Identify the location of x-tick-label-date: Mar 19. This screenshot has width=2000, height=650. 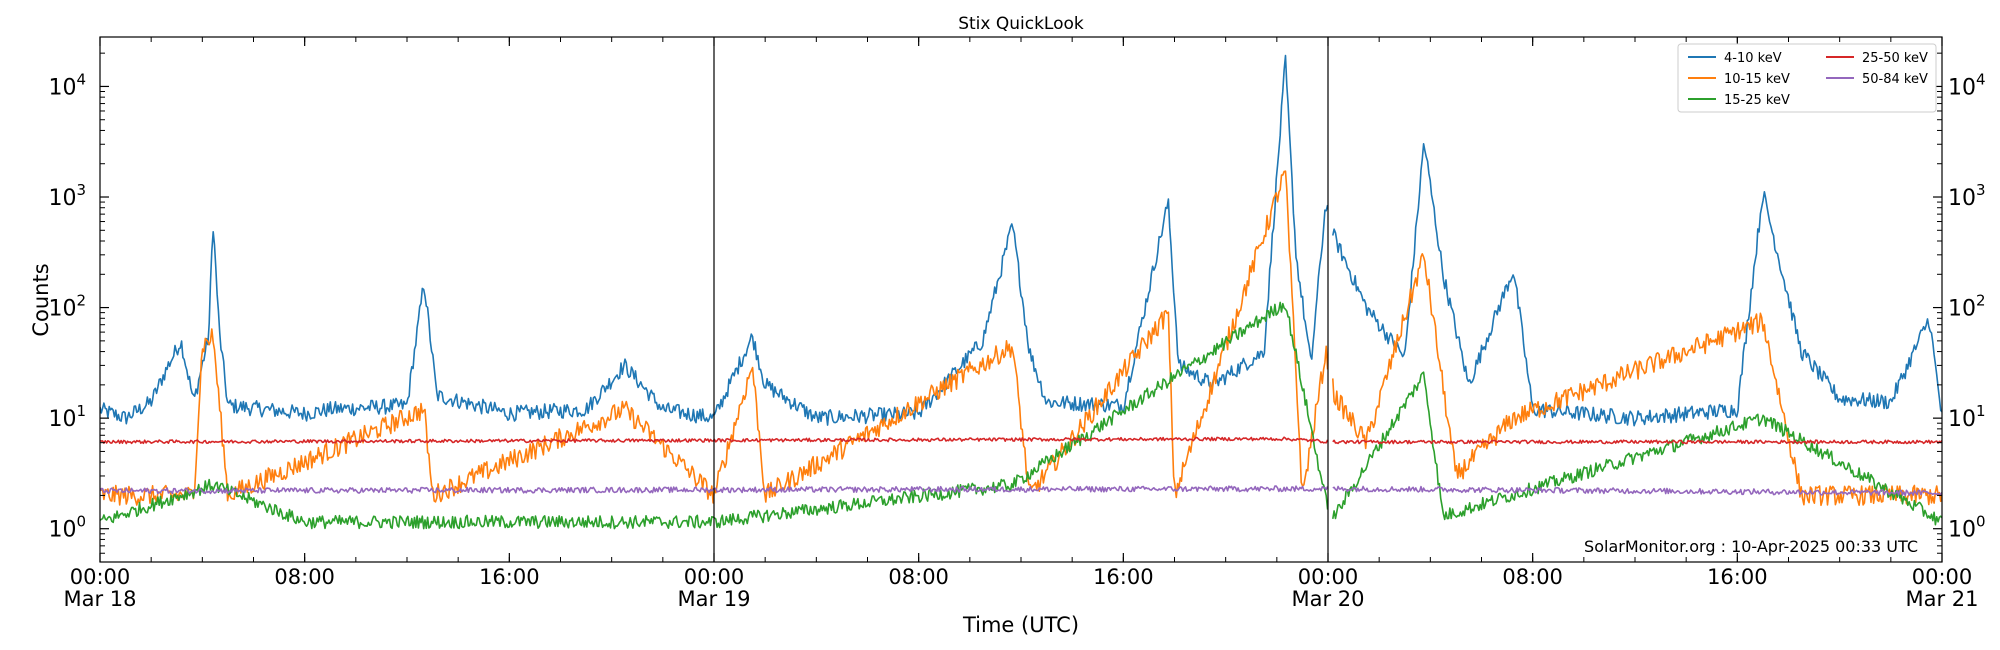
(713, 599).